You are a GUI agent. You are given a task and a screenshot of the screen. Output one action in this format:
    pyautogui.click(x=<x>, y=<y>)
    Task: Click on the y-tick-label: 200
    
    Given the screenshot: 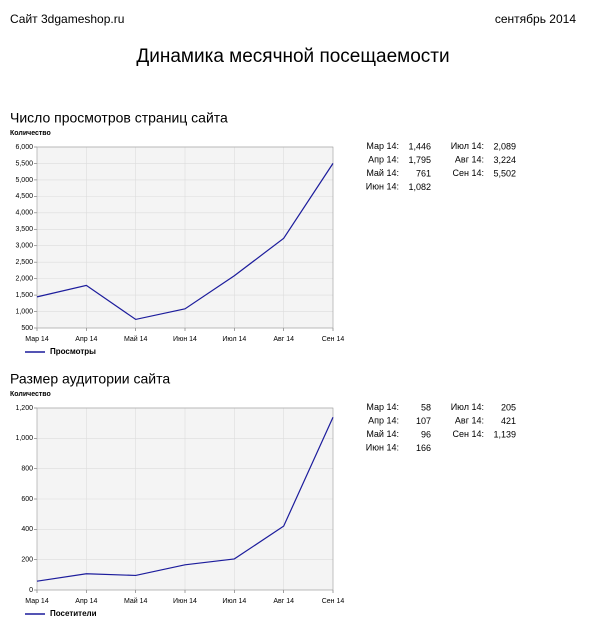 What is the action you would take?
    pyautogui.click(x=27, y=560)
    